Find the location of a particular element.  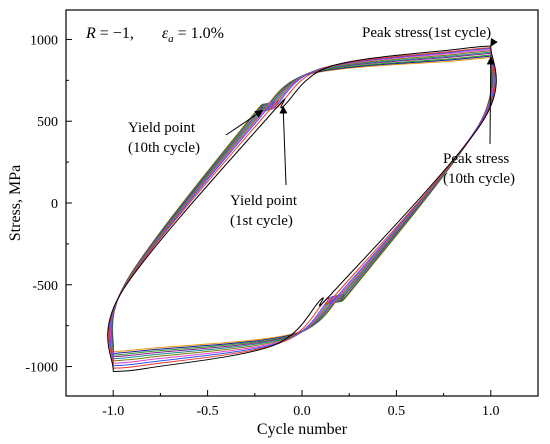

annotation-text: Peak stress(1st cycle) is located at coordinates (426, 33).